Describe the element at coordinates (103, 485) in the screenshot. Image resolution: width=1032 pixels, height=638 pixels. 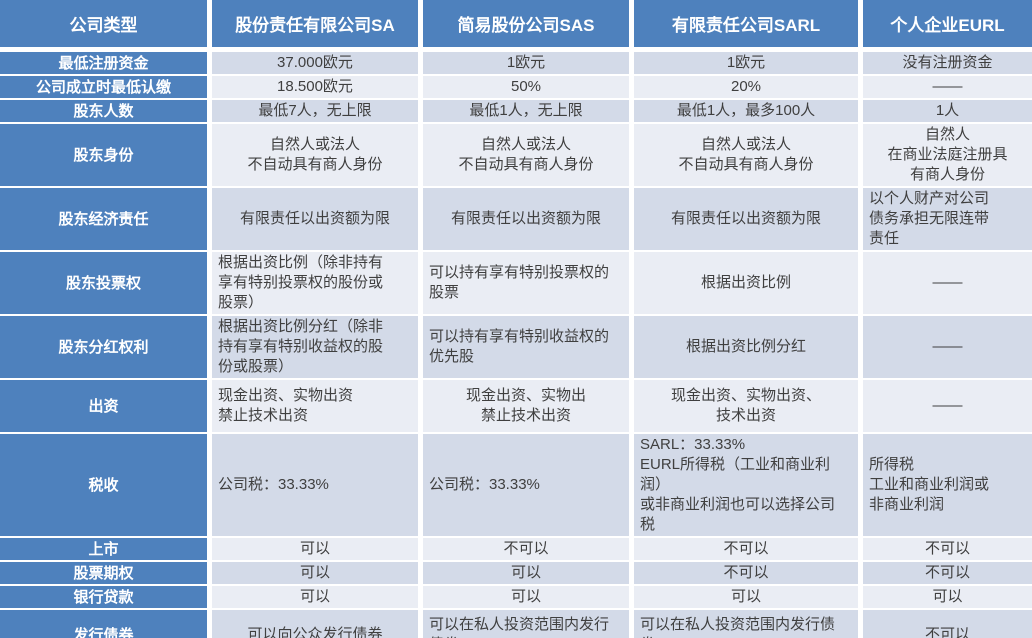
I see `row-label: 税收` at that location.